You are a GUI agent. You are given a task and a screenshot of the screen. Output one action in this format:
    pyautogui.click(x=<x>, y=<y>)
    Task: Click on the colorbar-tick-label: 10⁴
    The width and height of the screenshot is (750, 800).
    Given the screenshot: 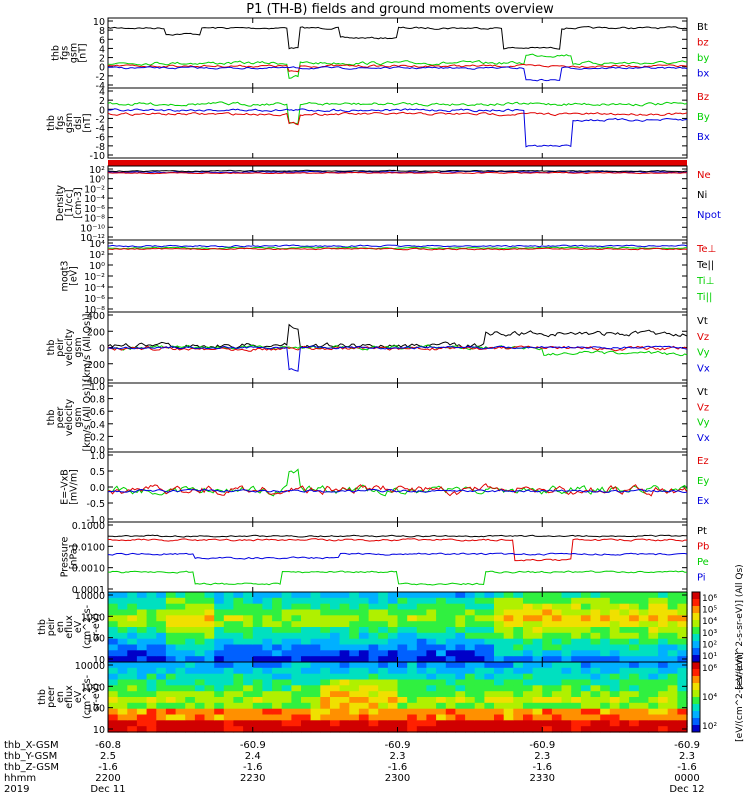 What is the action you would take?
    pyautogui.click(x=709, y=622)
    